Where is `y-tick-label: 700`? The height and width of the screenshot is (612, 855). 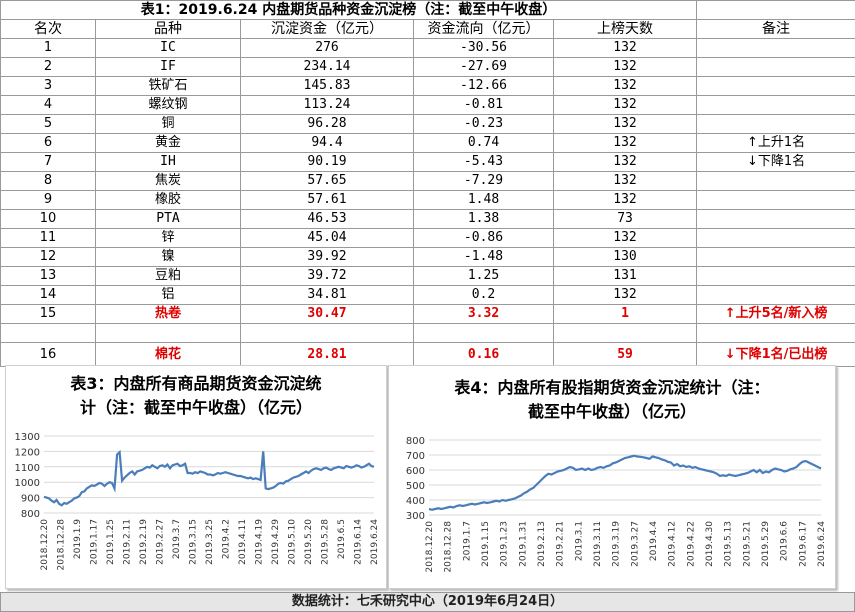
y-tick-label: 700 is located at coordinates (415, 456).